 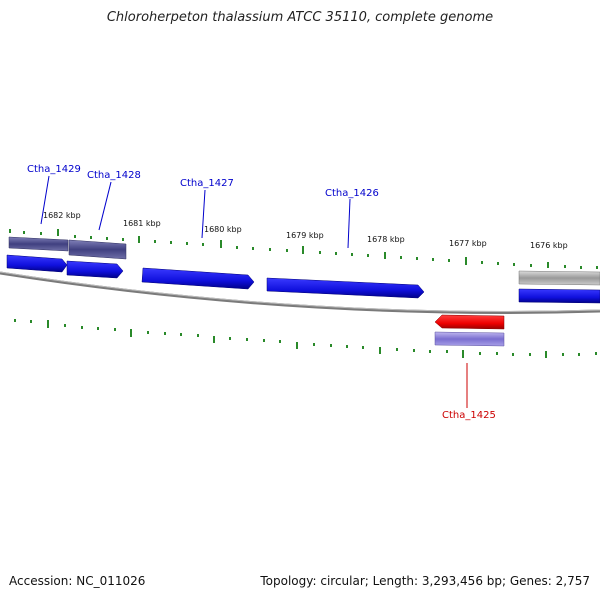 What do you see at coordinates (62, 215) in the screenshot?
I see `scale-label: 1682 kbp` at bounding box center [62, 215].